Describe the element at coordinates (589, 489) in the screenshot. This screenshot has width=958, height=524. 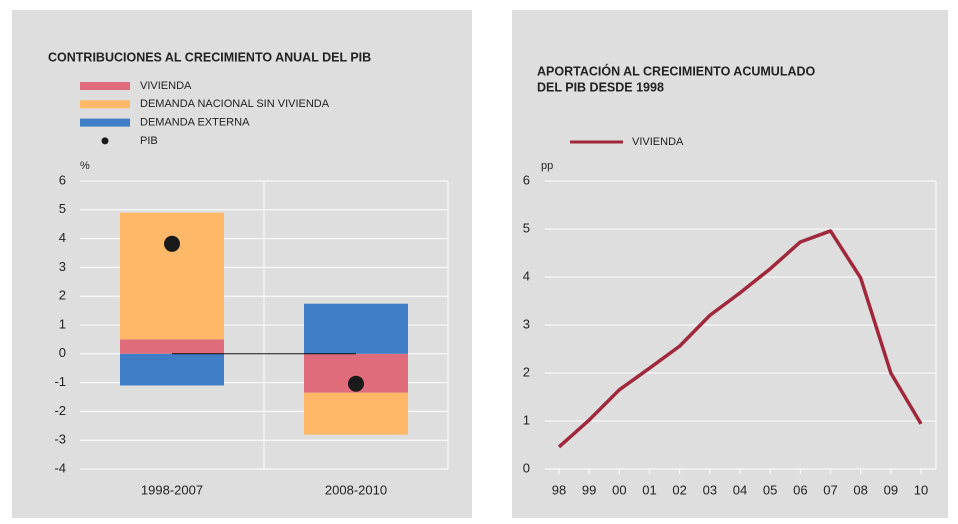
I see `x-tick-label: 99` at that location.